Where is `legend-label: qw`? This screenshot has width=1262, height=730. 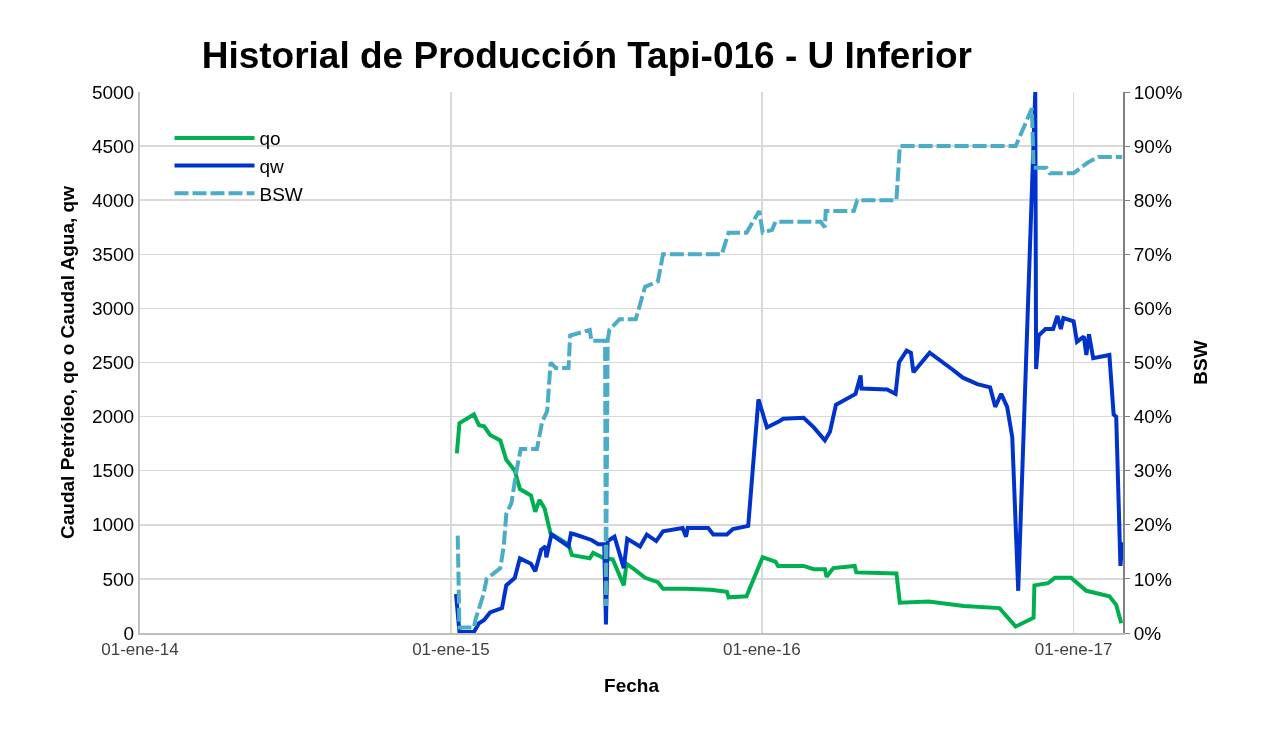
legend-label: qw is located at coordinates (272, 167).